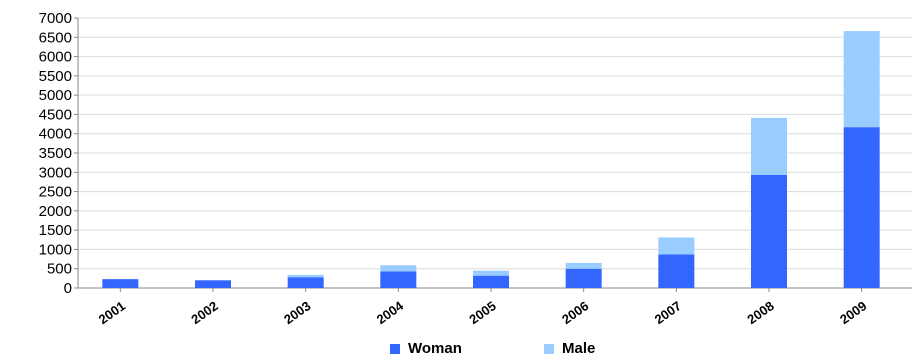 The image size is (916, 360). What do you see at coordinates (55, 57) in the screenshot?
I see `y-tick-label: 6000` at bounding box center [55, 57].